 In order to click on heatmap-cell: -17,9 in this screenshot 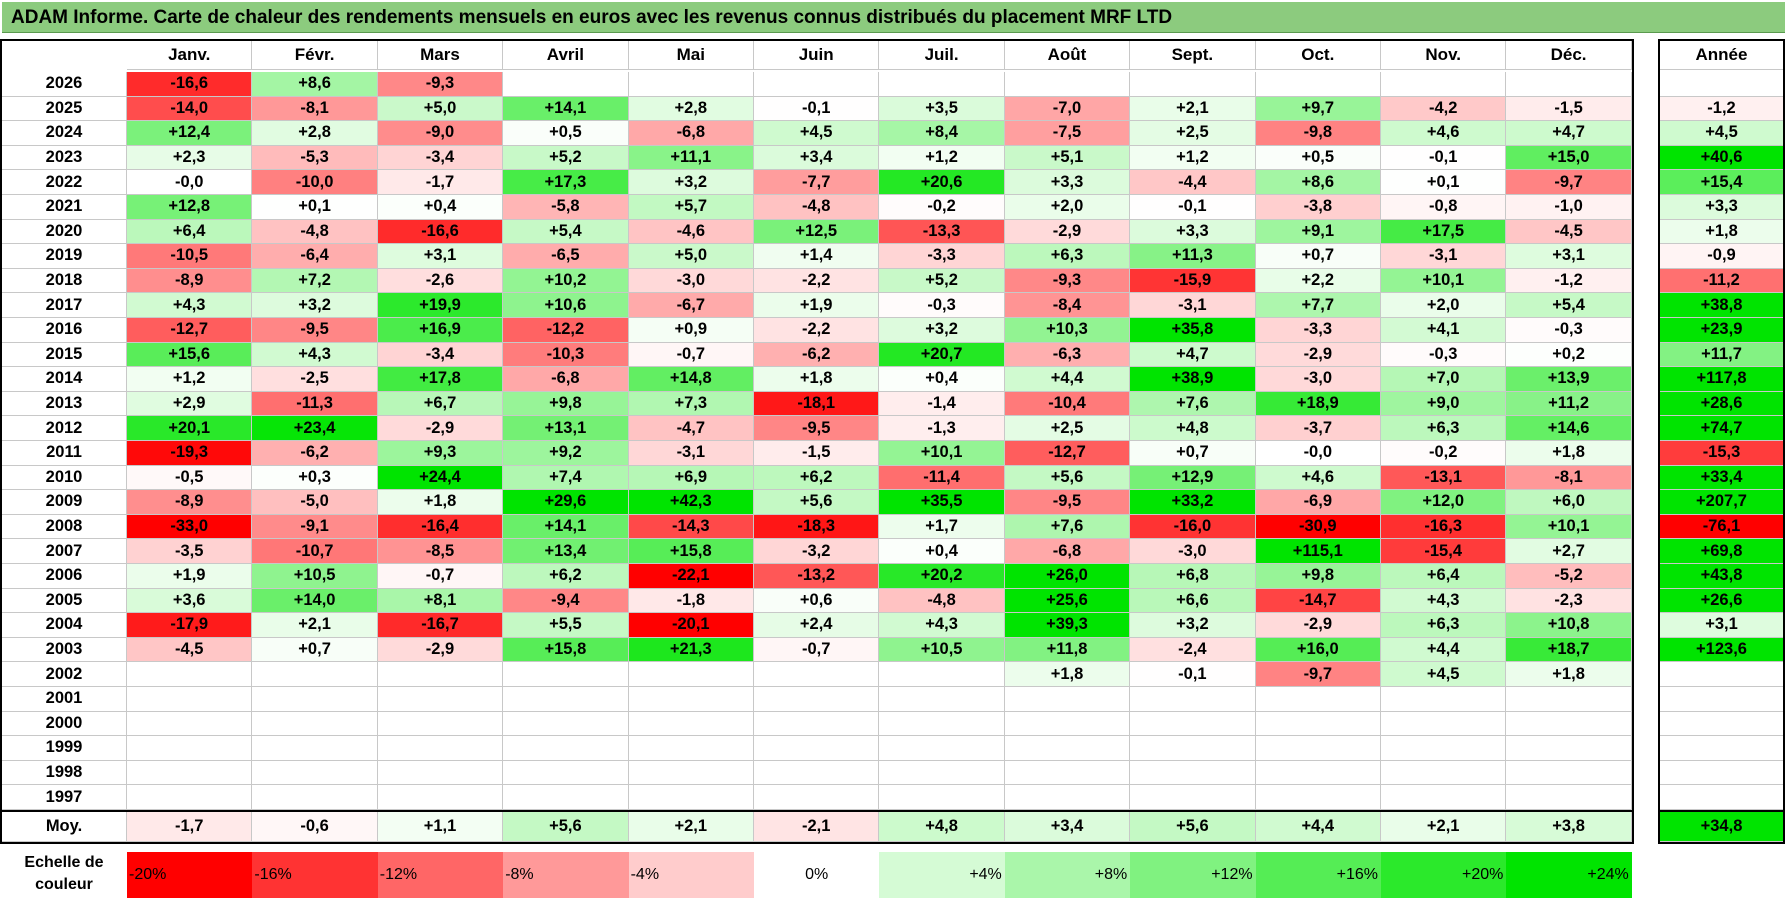, I will do `click(190, 625)`.